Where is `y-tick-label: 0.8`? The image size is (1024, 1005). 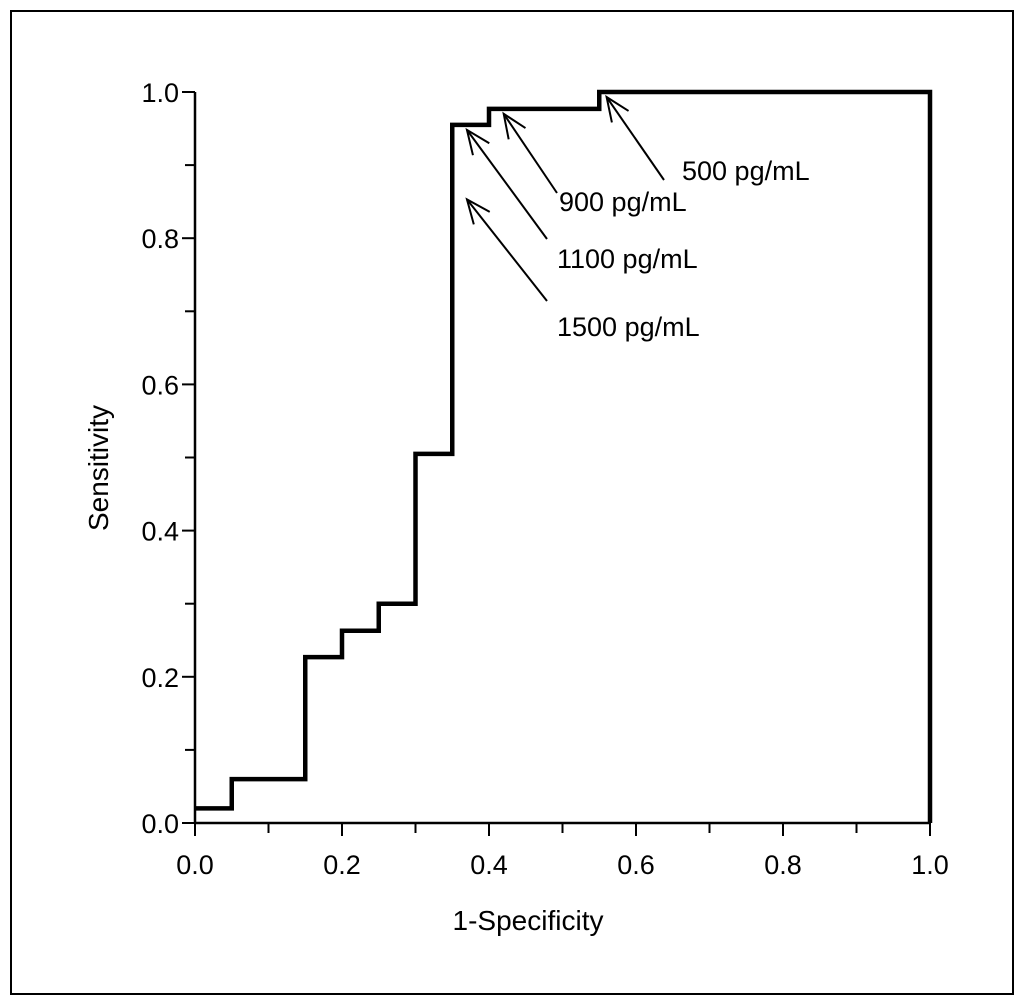 y-tick-label: 0.8 is located at coordinates (160, 239).